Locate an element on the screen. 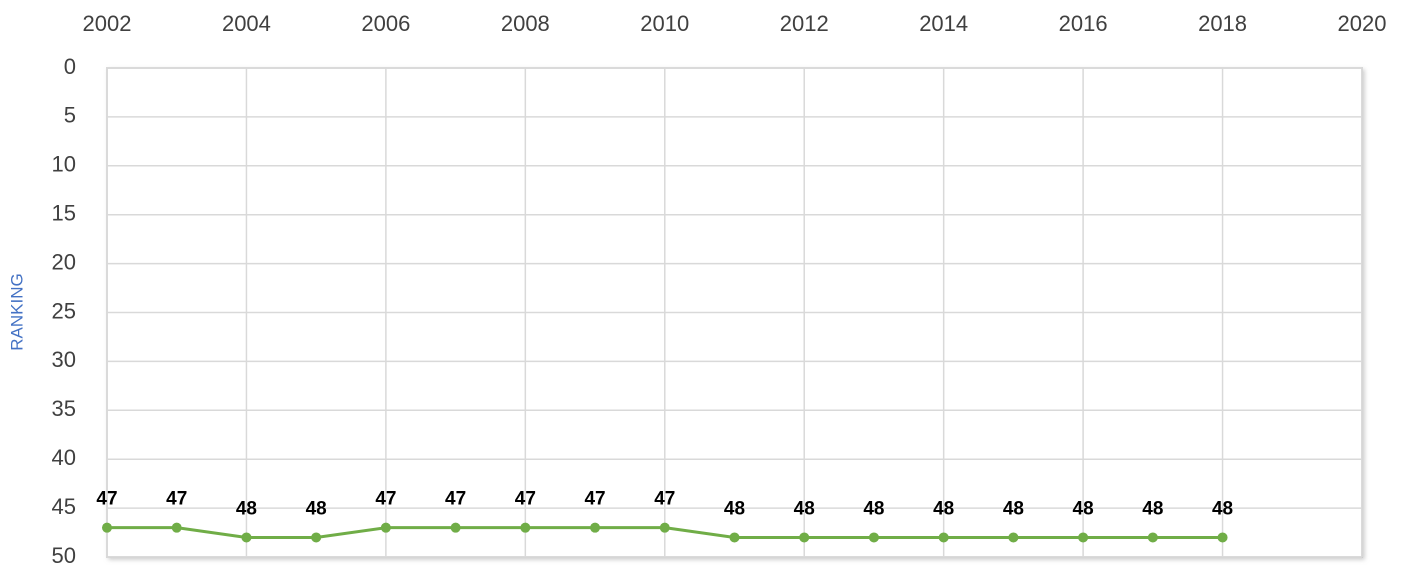 The width and height of the screenshot is (1410, 567). y-tick-label: 25 is located at coordinates (64, 310).